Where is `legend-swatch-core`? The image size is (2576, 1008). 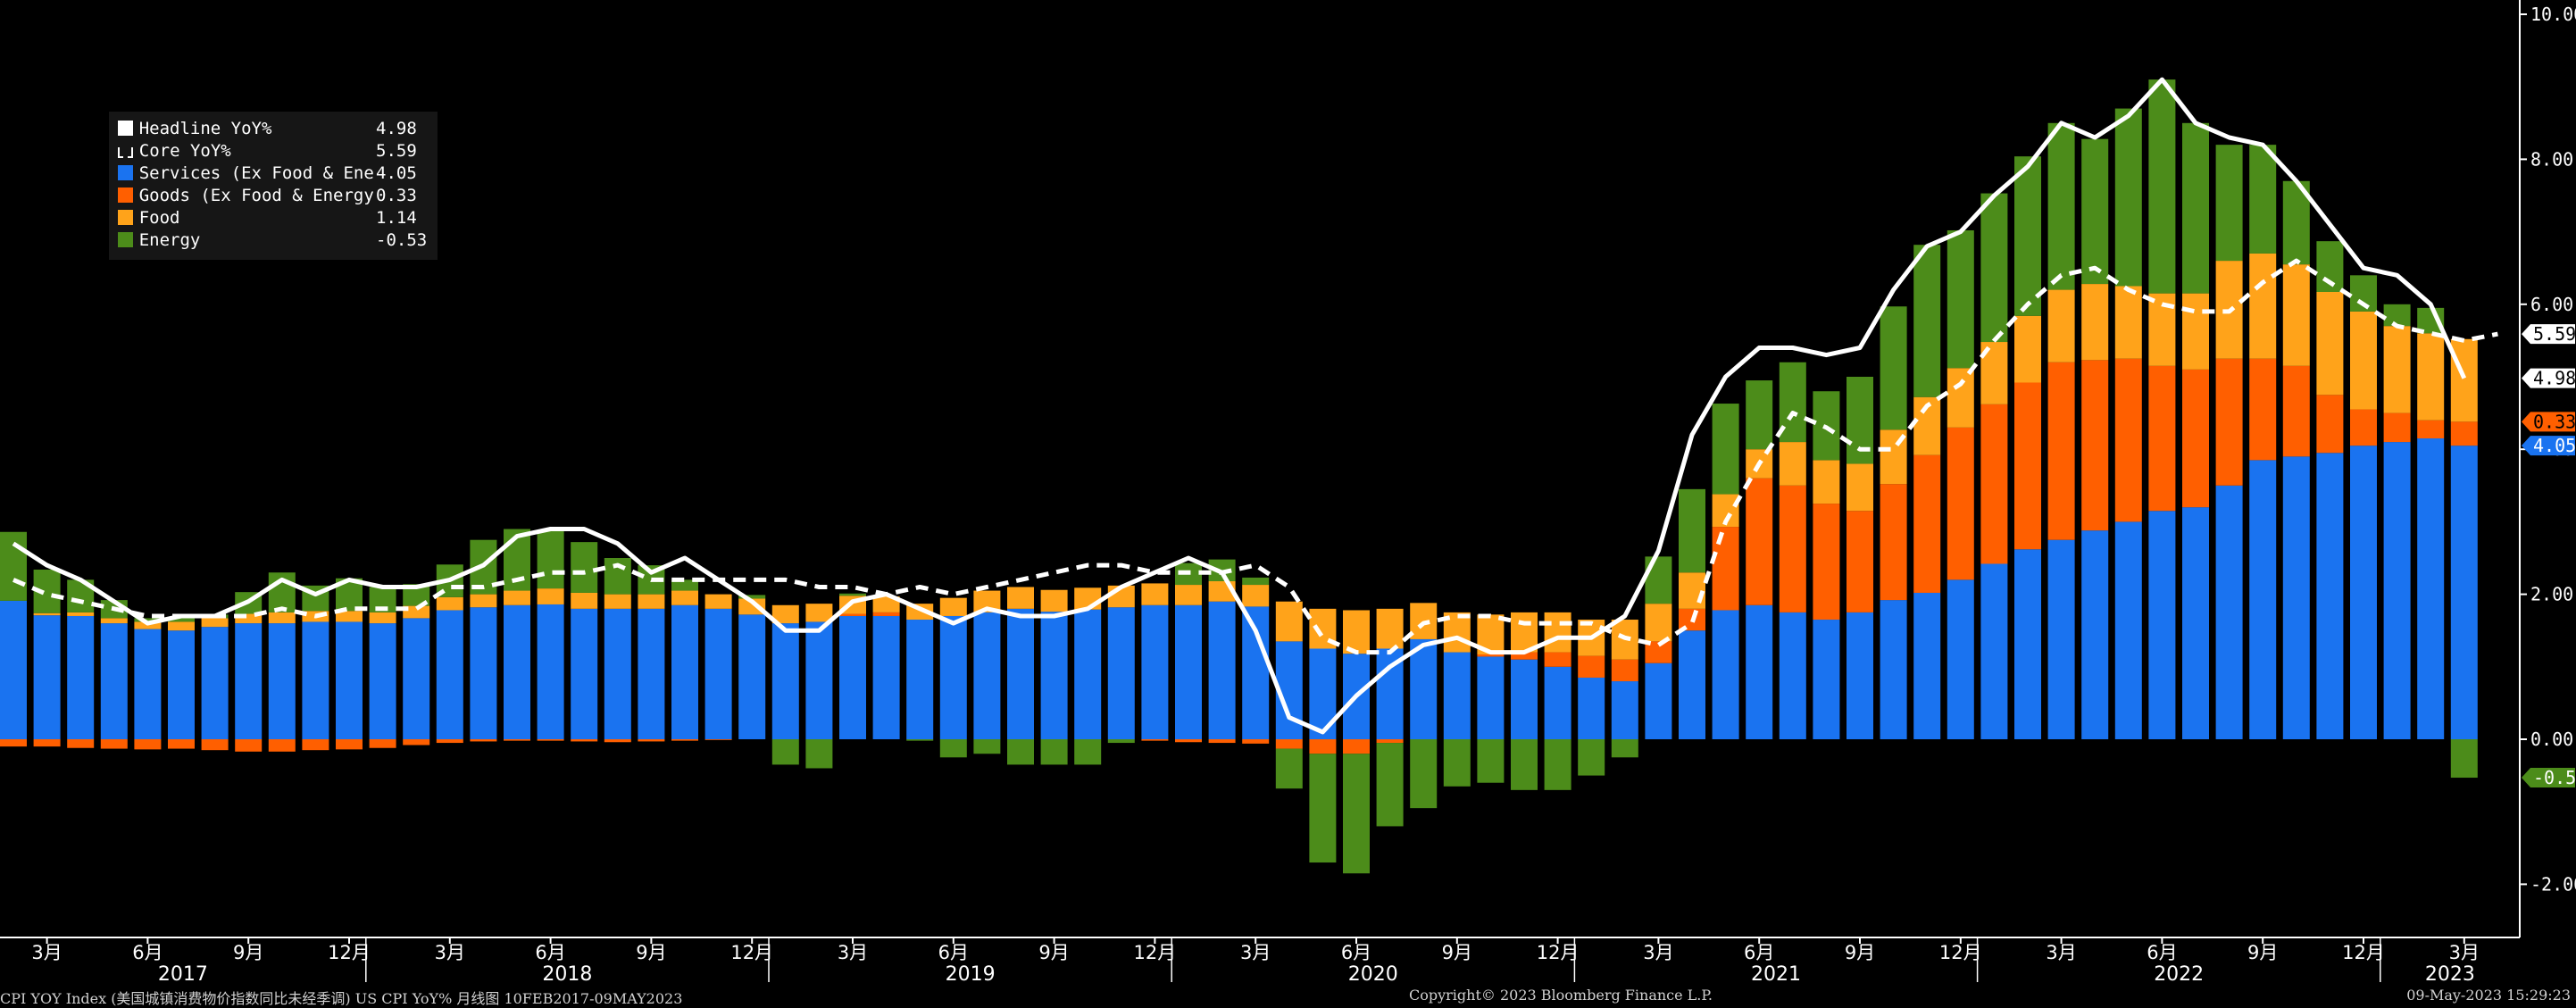
legend-swatch-core is located at coordinates (125, 152).